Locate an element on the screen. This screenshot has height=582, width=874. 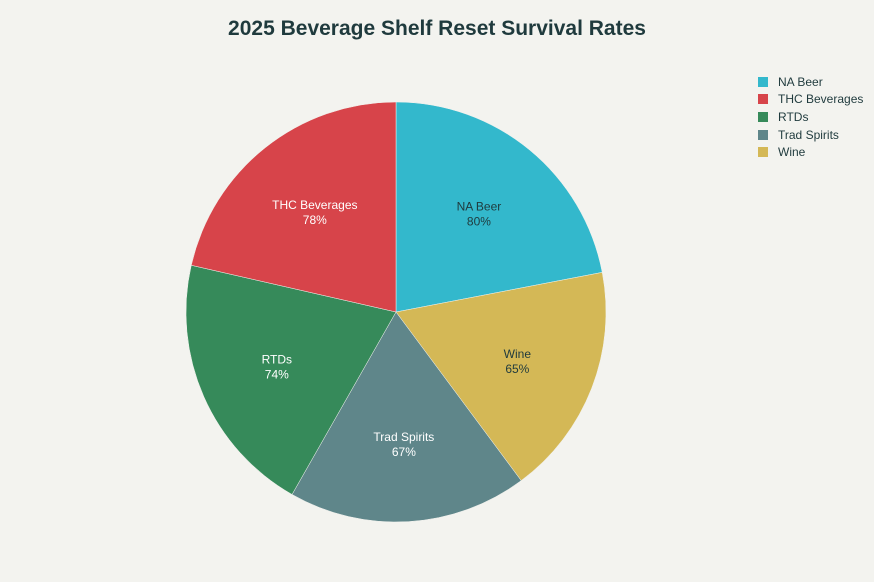
legend-item-na-beer: NA Beer is located at coordinates (810, 82).